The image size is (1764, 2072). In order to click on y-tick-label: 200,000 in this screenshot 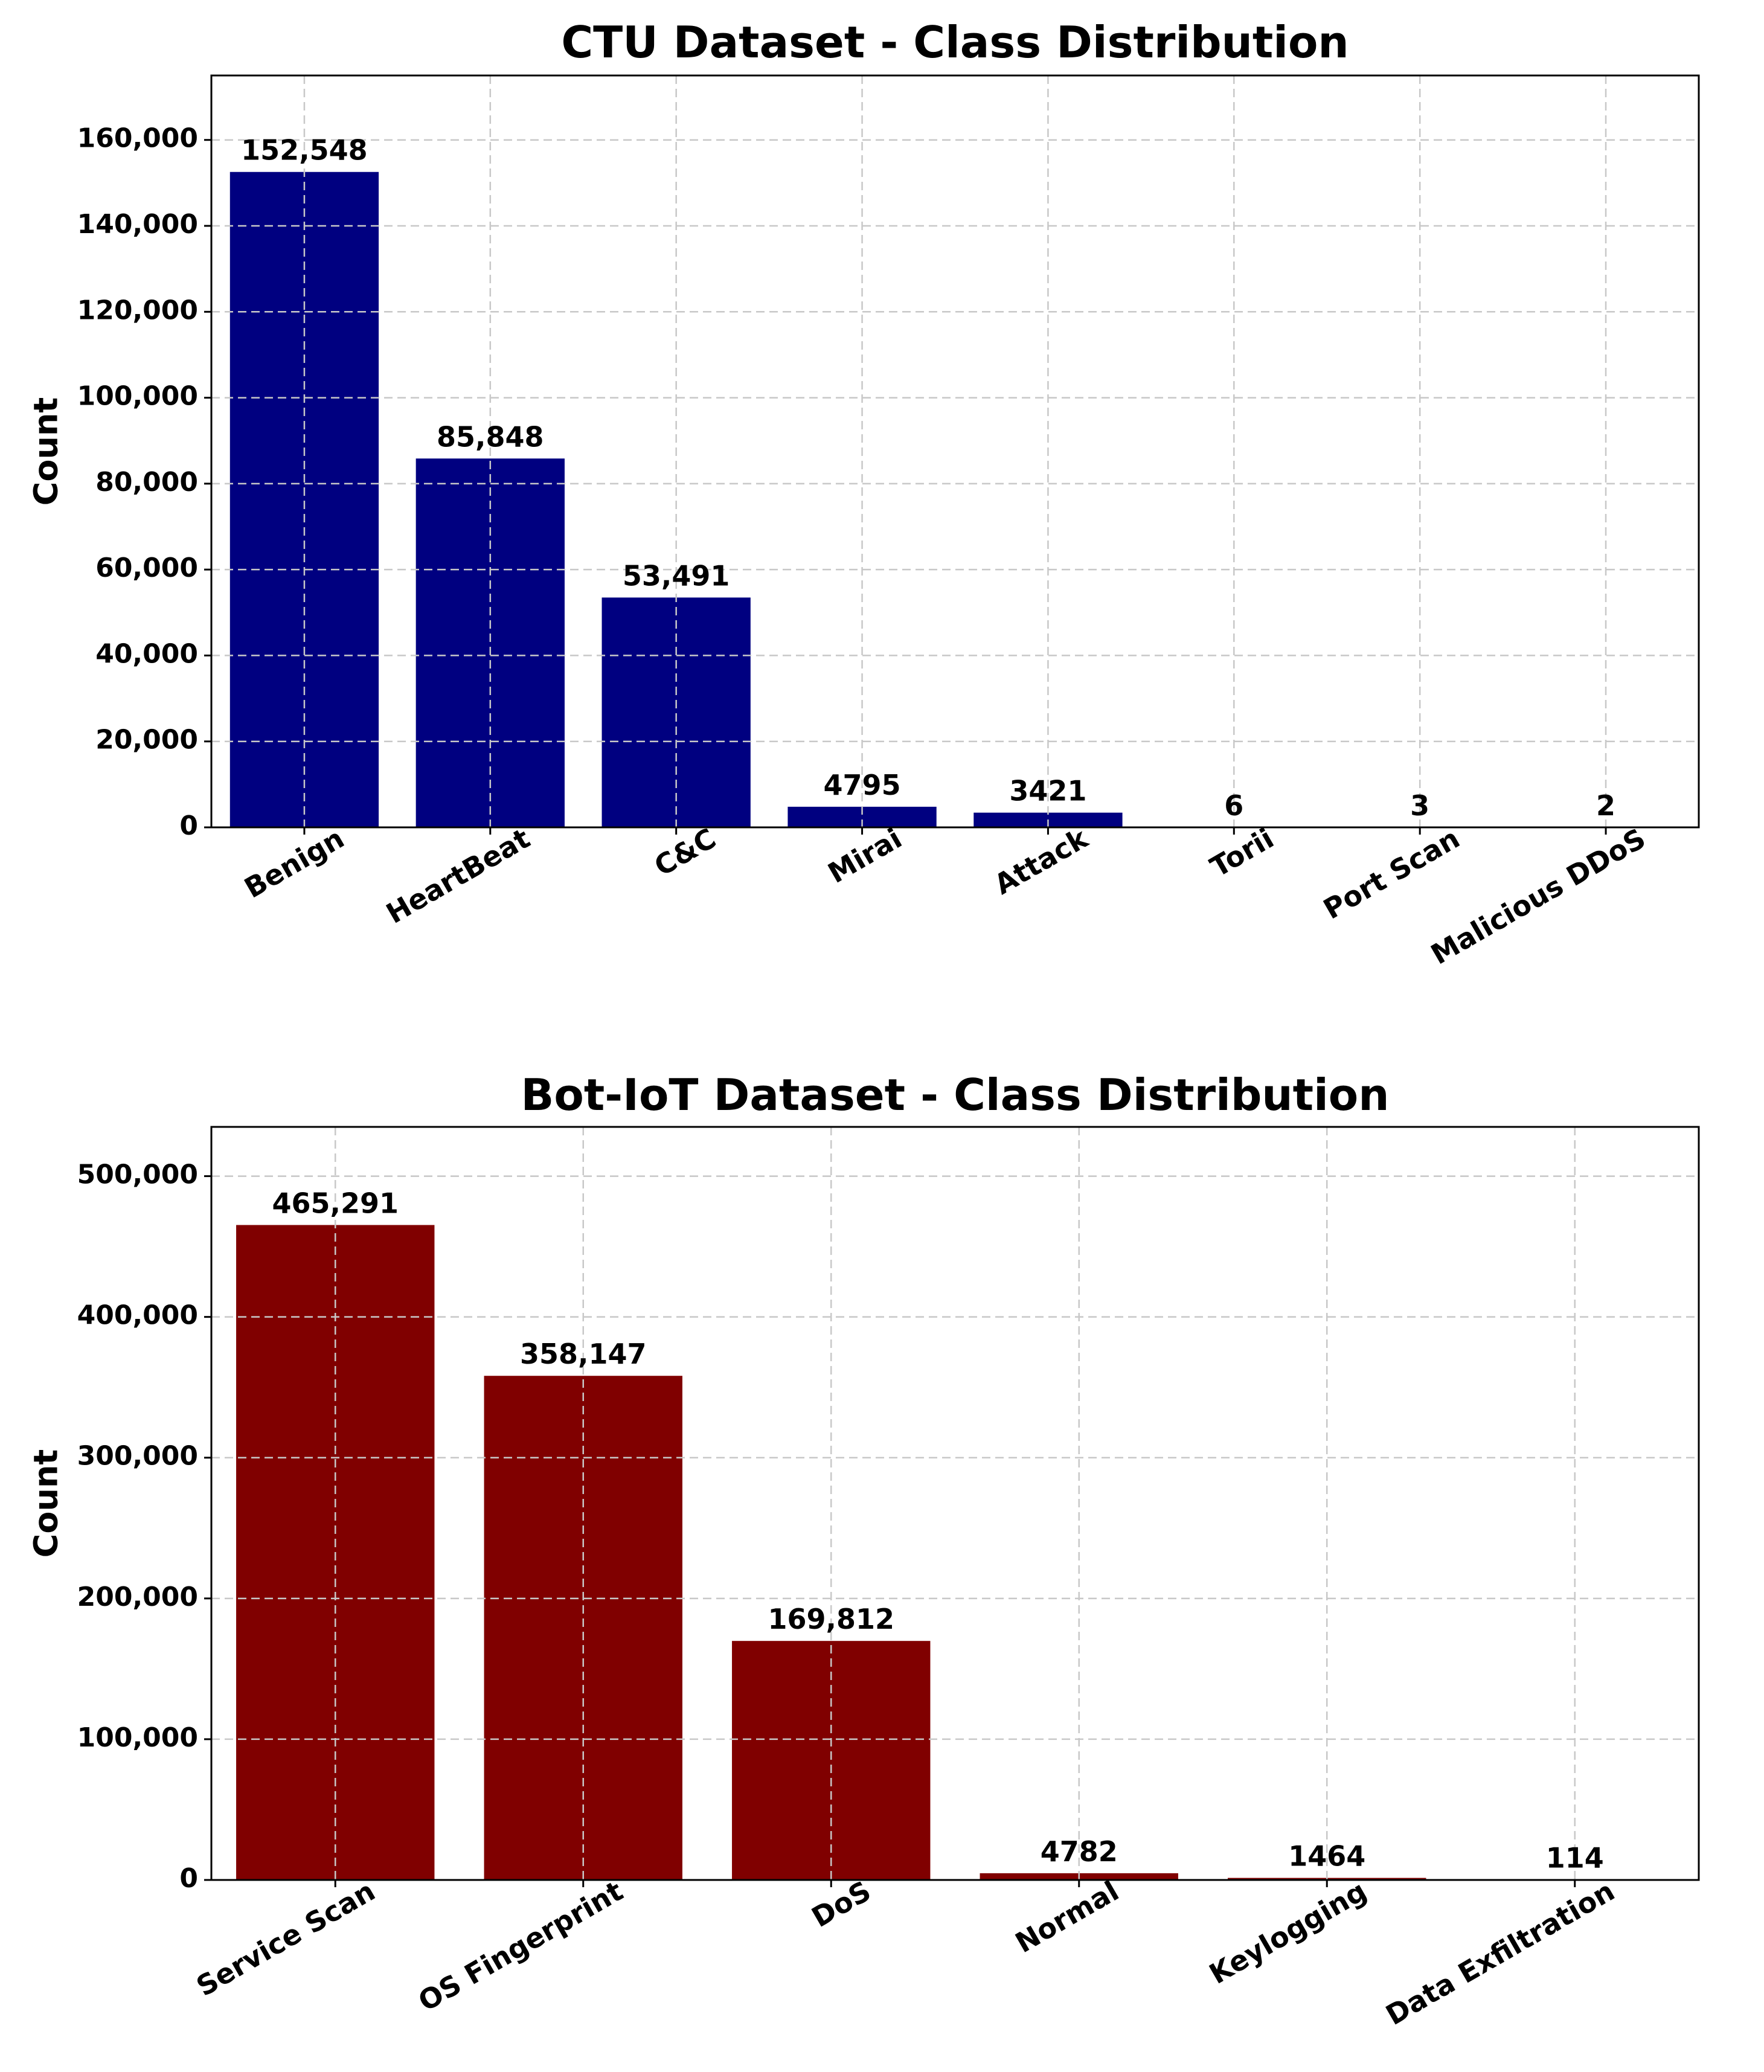, I will do `click(138, 1597)`.